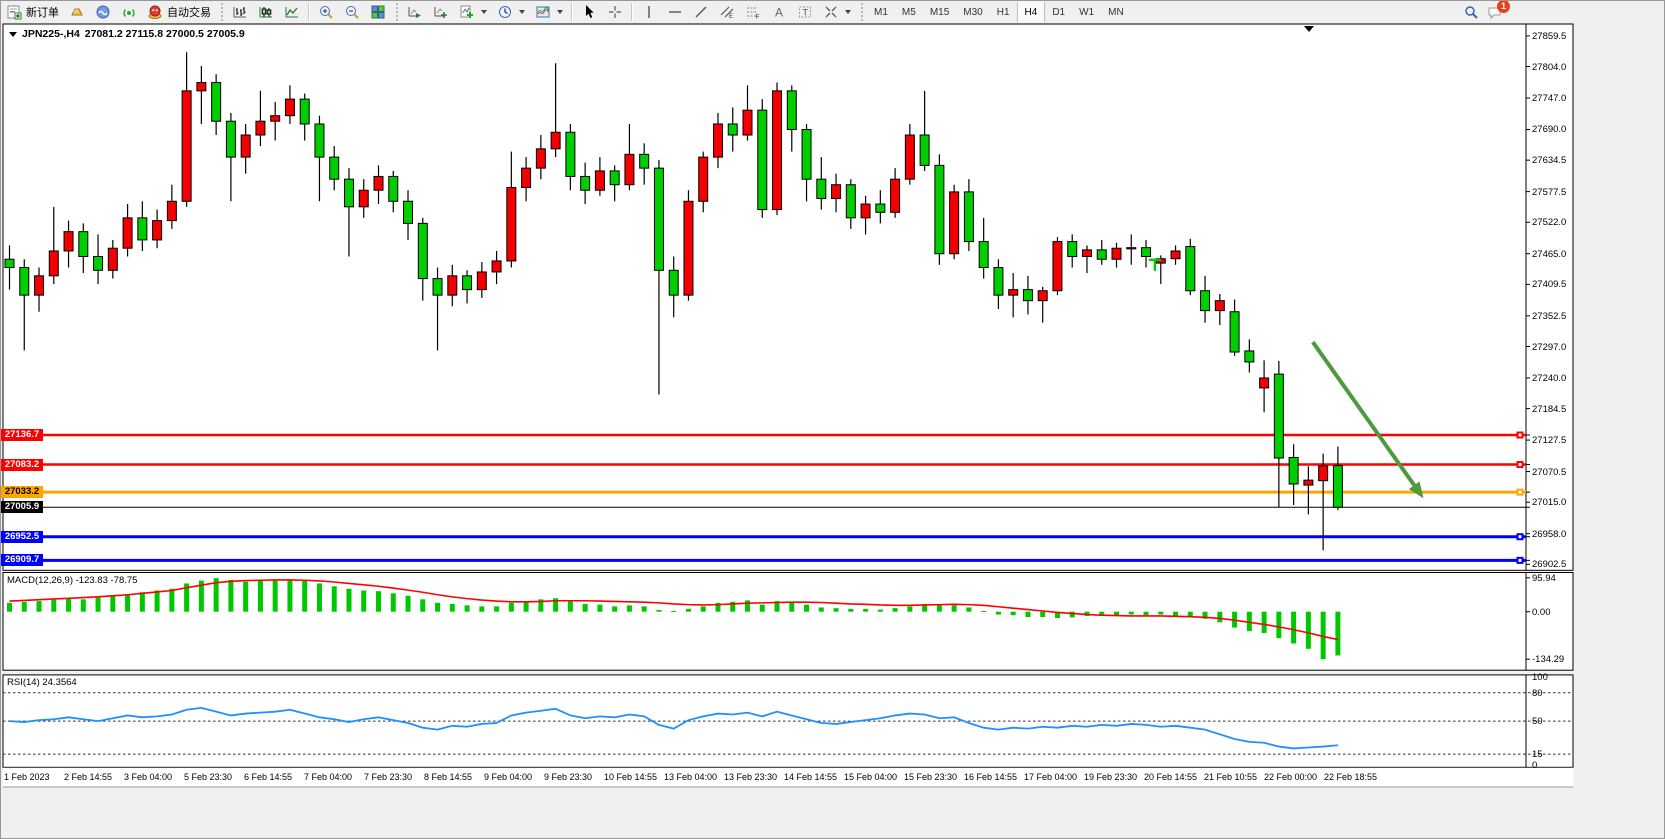 This screenshot has width=1665, height=839. I want to click on price-tick-label: 27465.0, so click(1549, 254).